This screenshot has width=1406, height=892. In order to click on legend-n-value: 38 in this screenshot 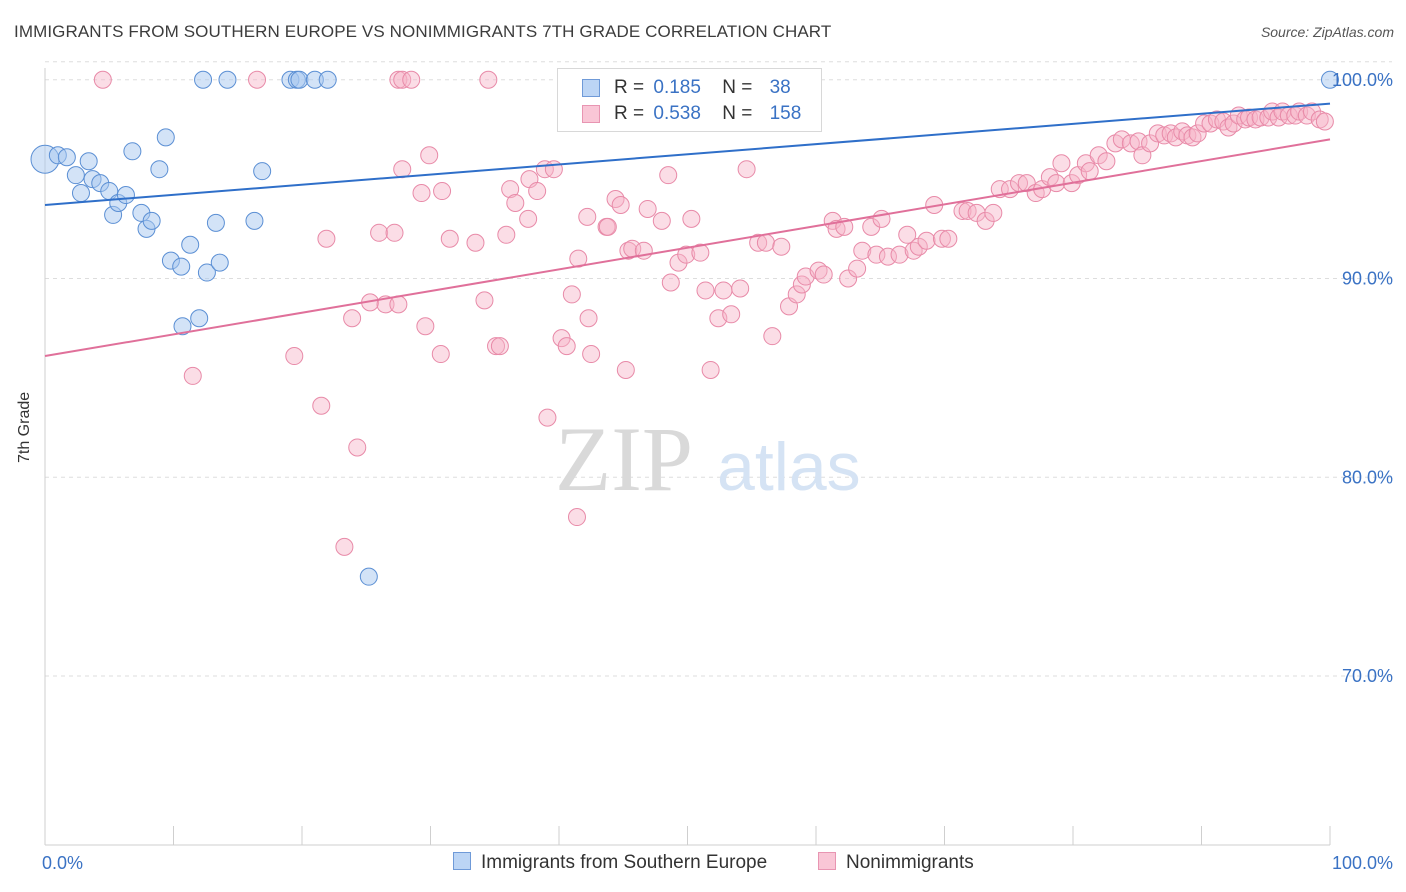, I will do `click(780, 87)`.